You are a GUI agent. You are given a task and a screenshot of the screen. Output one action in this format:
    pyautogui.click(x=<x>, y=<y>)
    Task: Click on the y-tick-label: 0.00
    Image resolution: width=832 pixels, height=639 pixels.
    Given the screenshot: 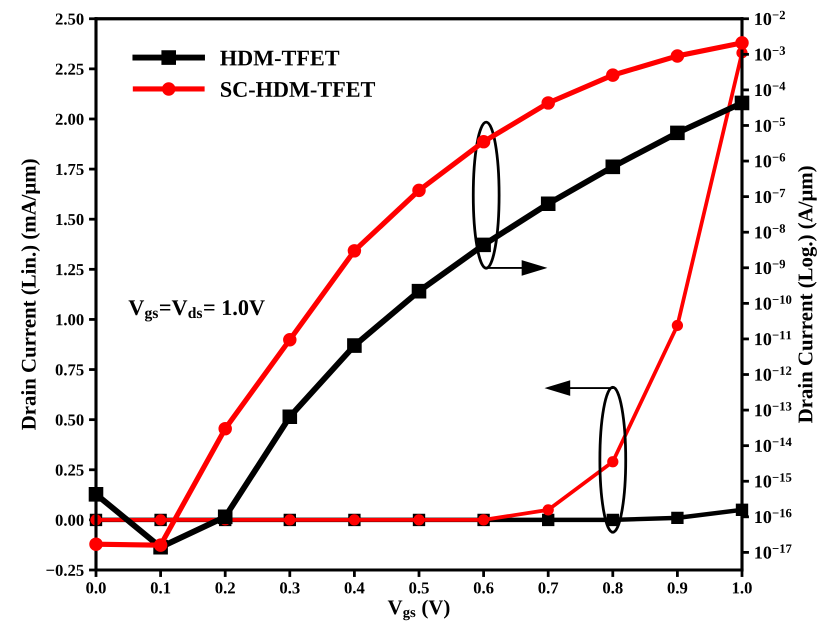 What is the action you would take?
    pyautogui.click(x=70, y=520)
    